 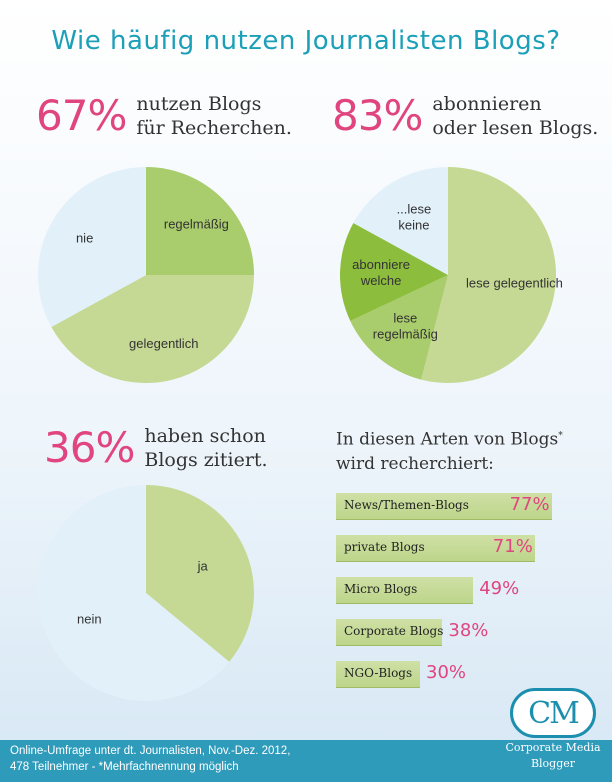 I want to click on pie-slice-lese-gelegentlich, so click(x=488, y=275).